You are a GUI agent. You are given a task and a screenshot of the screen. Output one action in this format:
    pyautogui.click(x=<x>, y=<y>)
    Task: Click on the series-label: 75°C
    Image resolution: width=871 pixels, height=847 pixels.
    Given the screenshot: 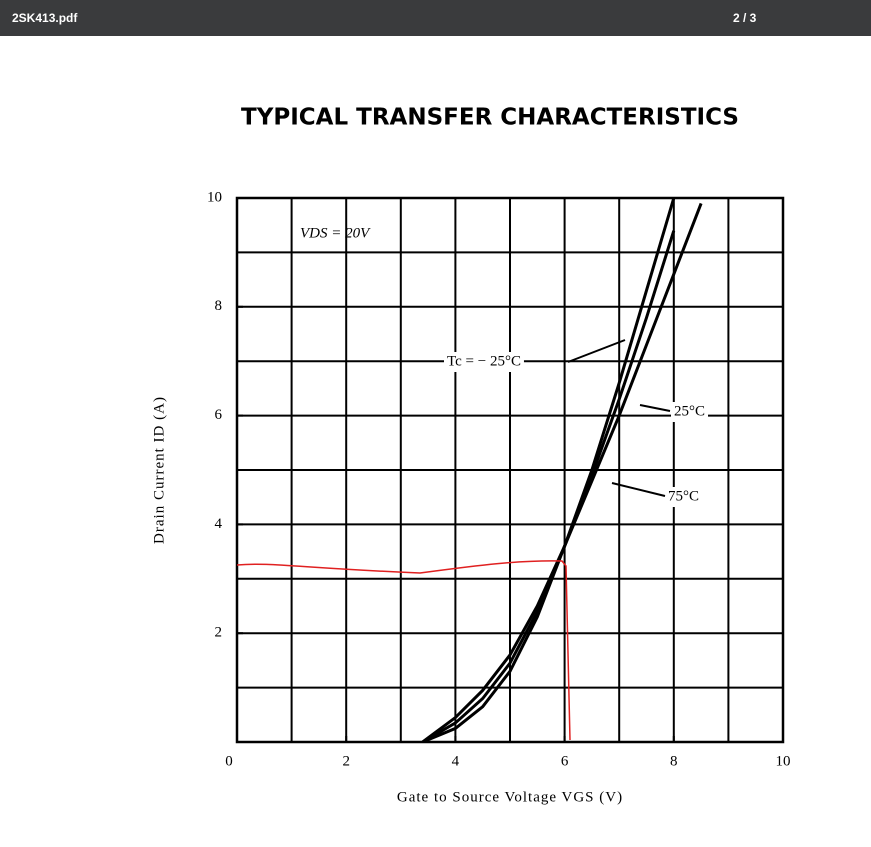 What is the action you would take?
    pyautogui.click(x=683, y=496)
    